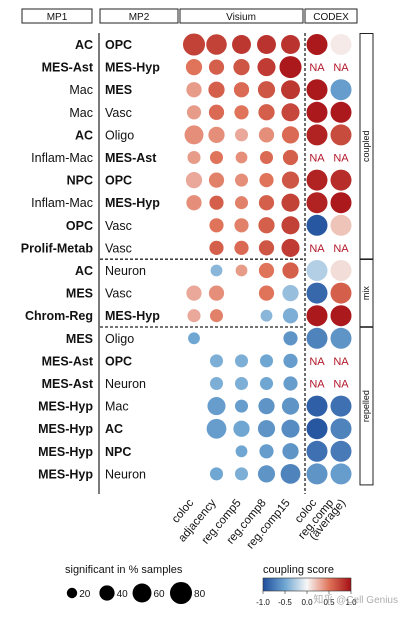  I want to click on mp2-label: Neuron, so click(125, 384).